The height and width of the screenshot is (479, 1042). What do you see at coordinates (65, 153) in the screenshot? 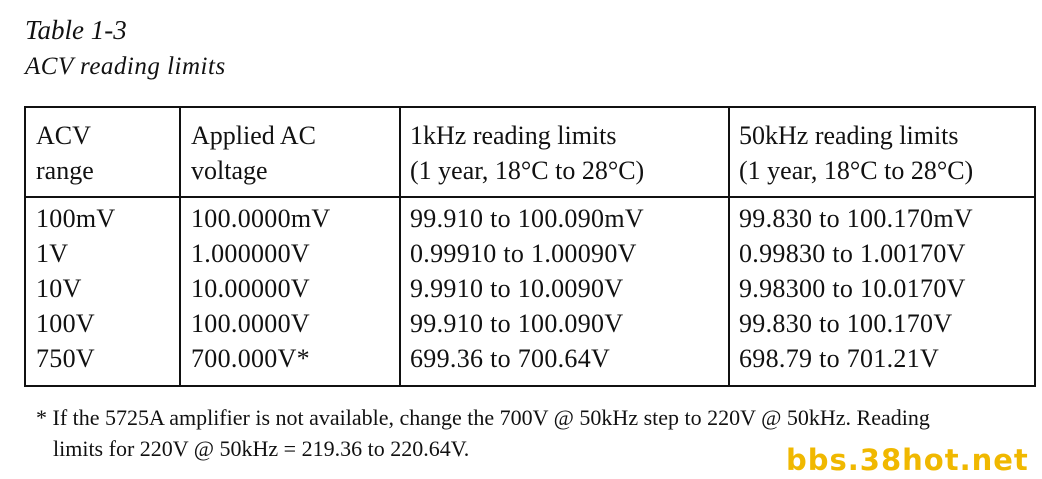
I see `header-acv-range: ACV range` at bounding box center [65, 153].